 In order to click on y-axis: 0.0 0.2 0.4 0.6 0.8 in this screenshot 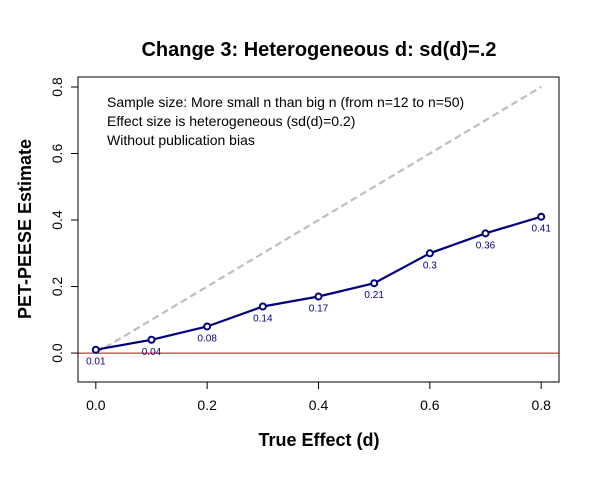, I will do `click(64, 220)`.